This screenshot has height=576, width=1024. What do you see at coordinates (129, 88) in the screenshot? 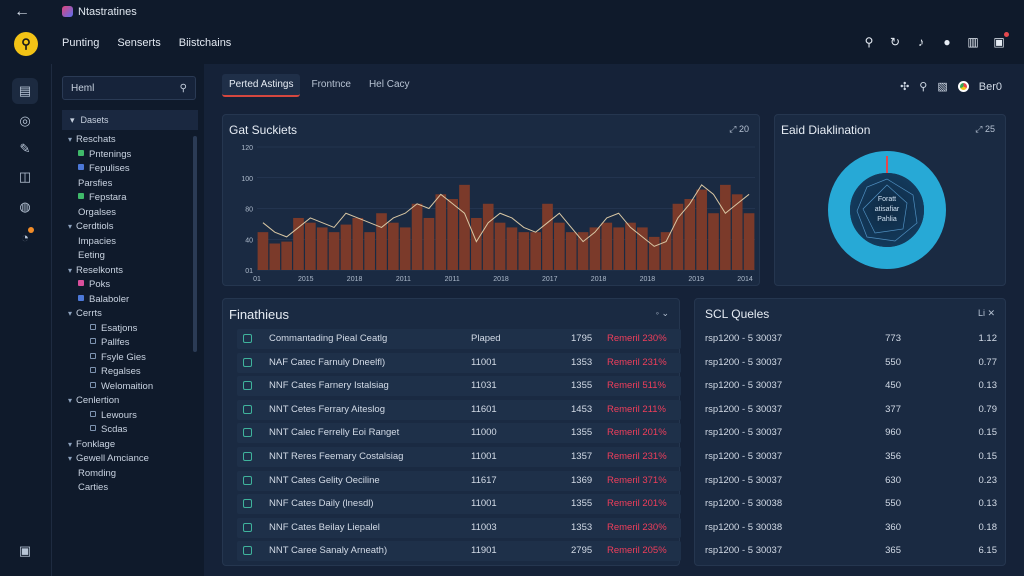
I see `sidebar-search: Heml ⚲` at bounding box center [129, 88].